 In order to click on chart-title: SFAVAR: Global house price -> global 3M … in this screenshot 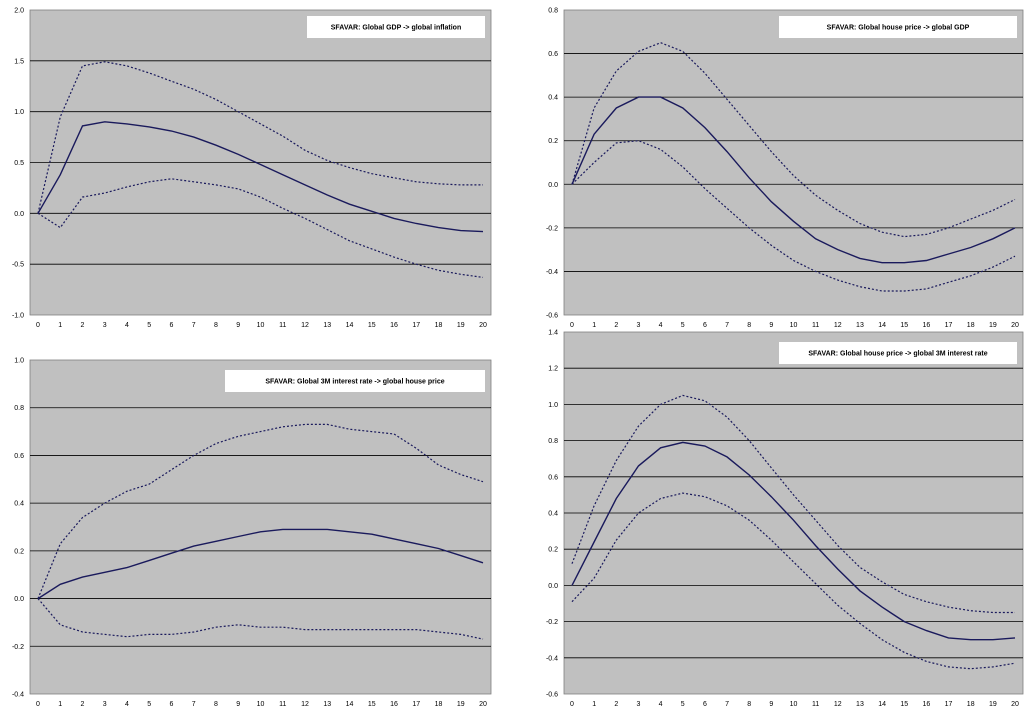, I will do `click(897, 354)`.